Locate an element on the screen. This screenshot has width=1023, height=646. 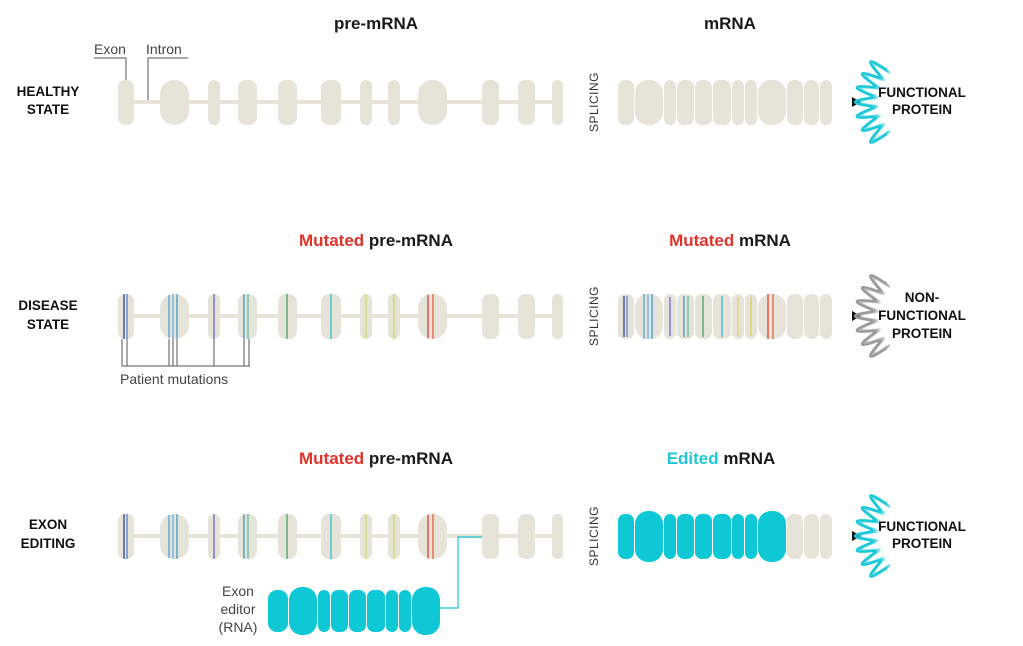
mrna-title-disease: Mutated mRNA is located at coordinates (730, 240).